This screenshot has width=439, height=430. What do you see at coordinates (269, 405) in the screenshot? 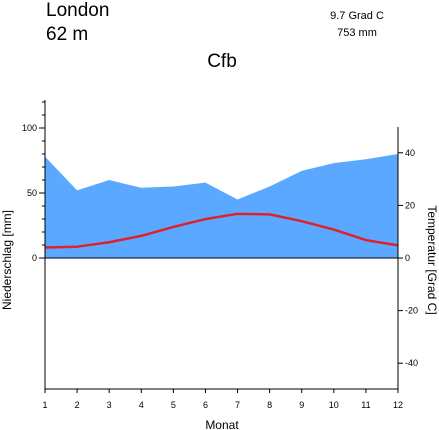
I see `x-tick-label-8: 8` at bounding box center [269, 405].